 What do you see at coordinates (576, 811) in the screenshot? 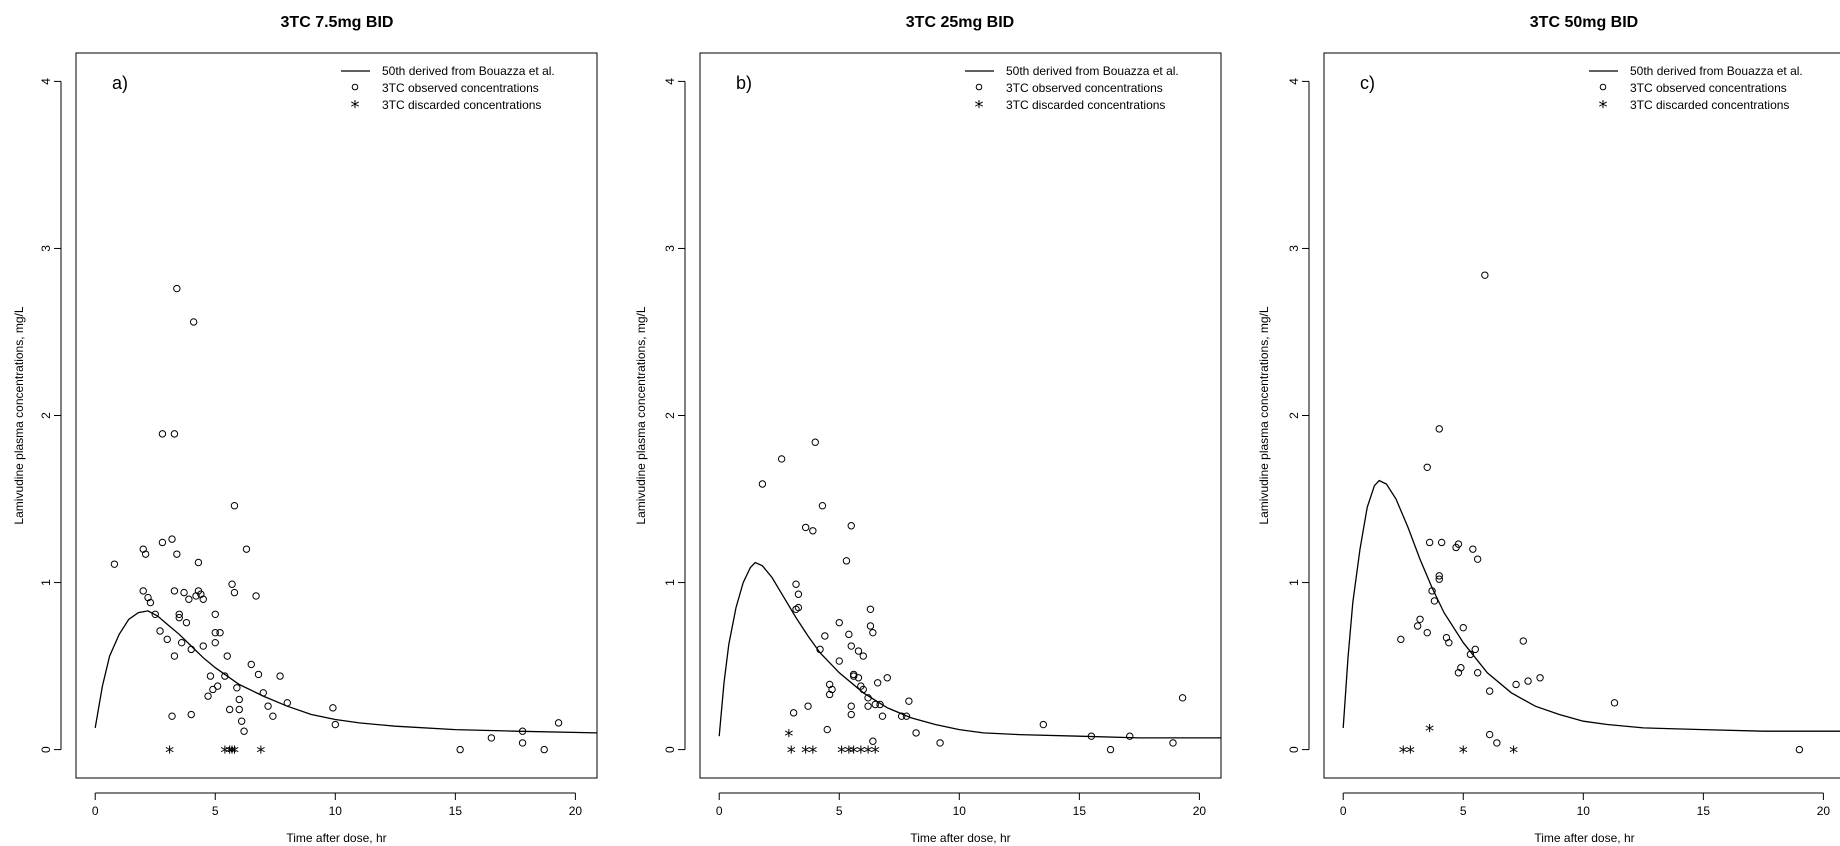
I see `x-tick-label: 20` at bounding box center [576, 811].